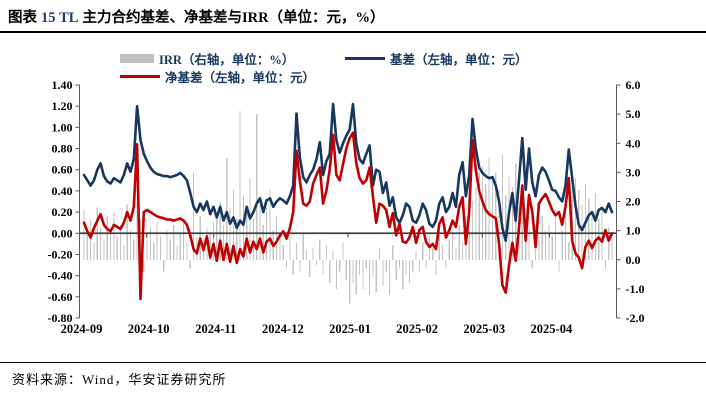  I want to click on left-axis-tick-label: -0.60, so click(60, 297).